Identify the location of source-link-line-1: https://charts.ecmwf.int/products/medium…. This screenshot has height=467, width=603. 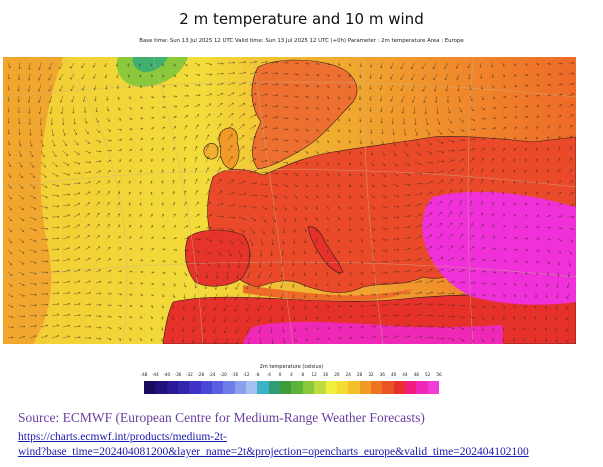
(122, 437).